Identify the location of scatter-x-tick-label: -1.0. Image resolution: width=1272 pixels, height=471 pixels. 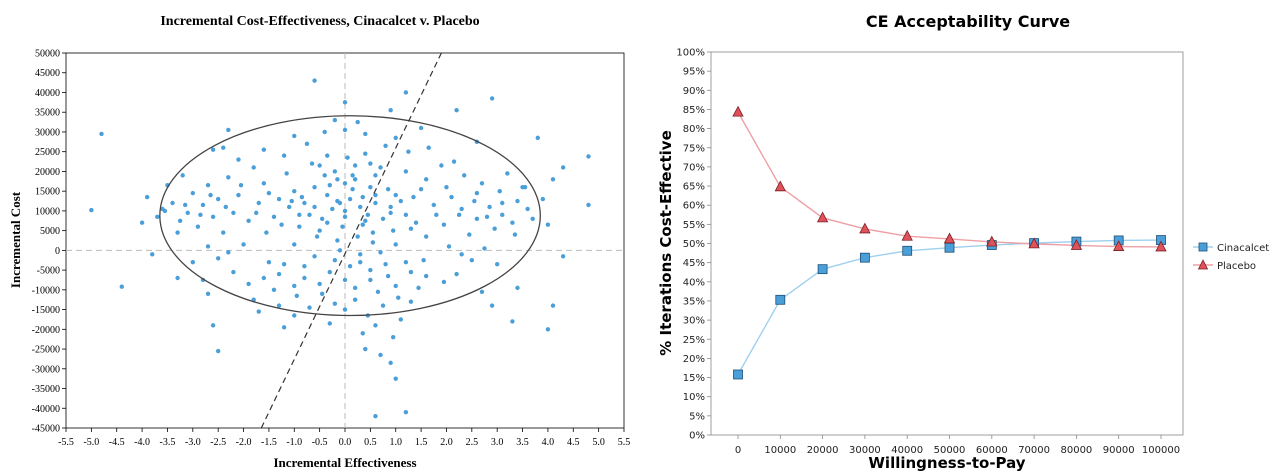
(294, 442).